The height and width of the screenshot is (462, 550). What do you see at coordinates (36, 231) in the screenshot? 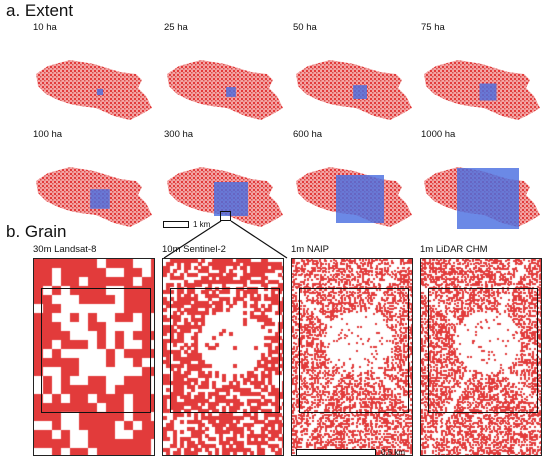
I see `grain-section-title: b. Grain` at bounding box center [36, 231].